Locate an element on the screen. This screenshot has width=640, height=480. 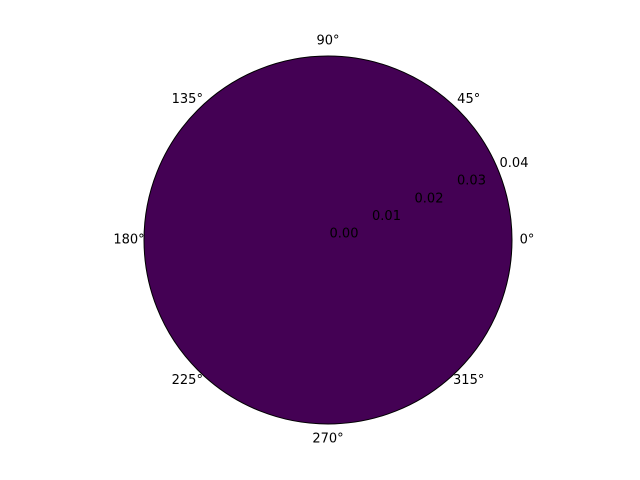
theta-tick-label: 270° is located at coordinates (327, 439).